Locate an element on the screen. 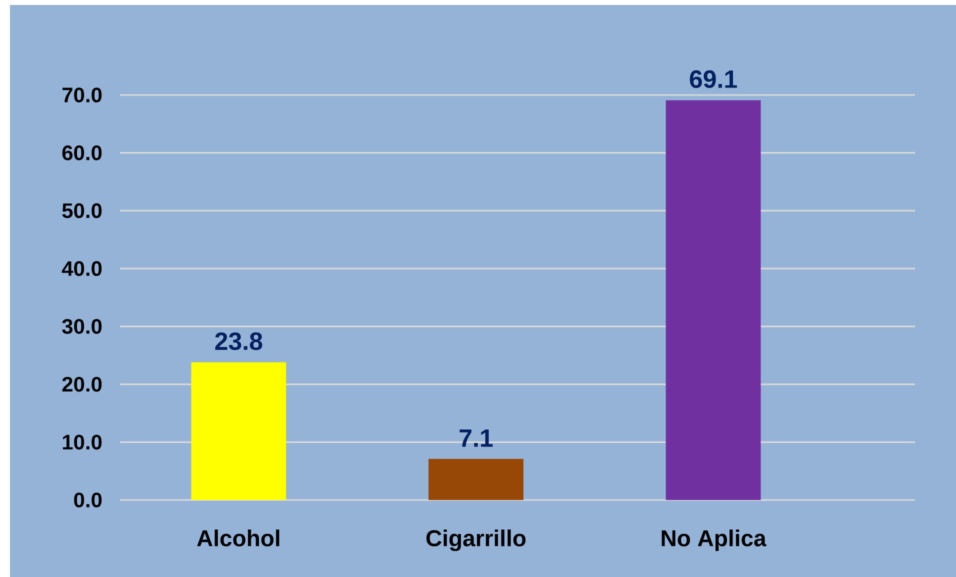 This screenshot has height=577, width=956. y-tick-label: 30.0 is located at coordinates (82, 326).